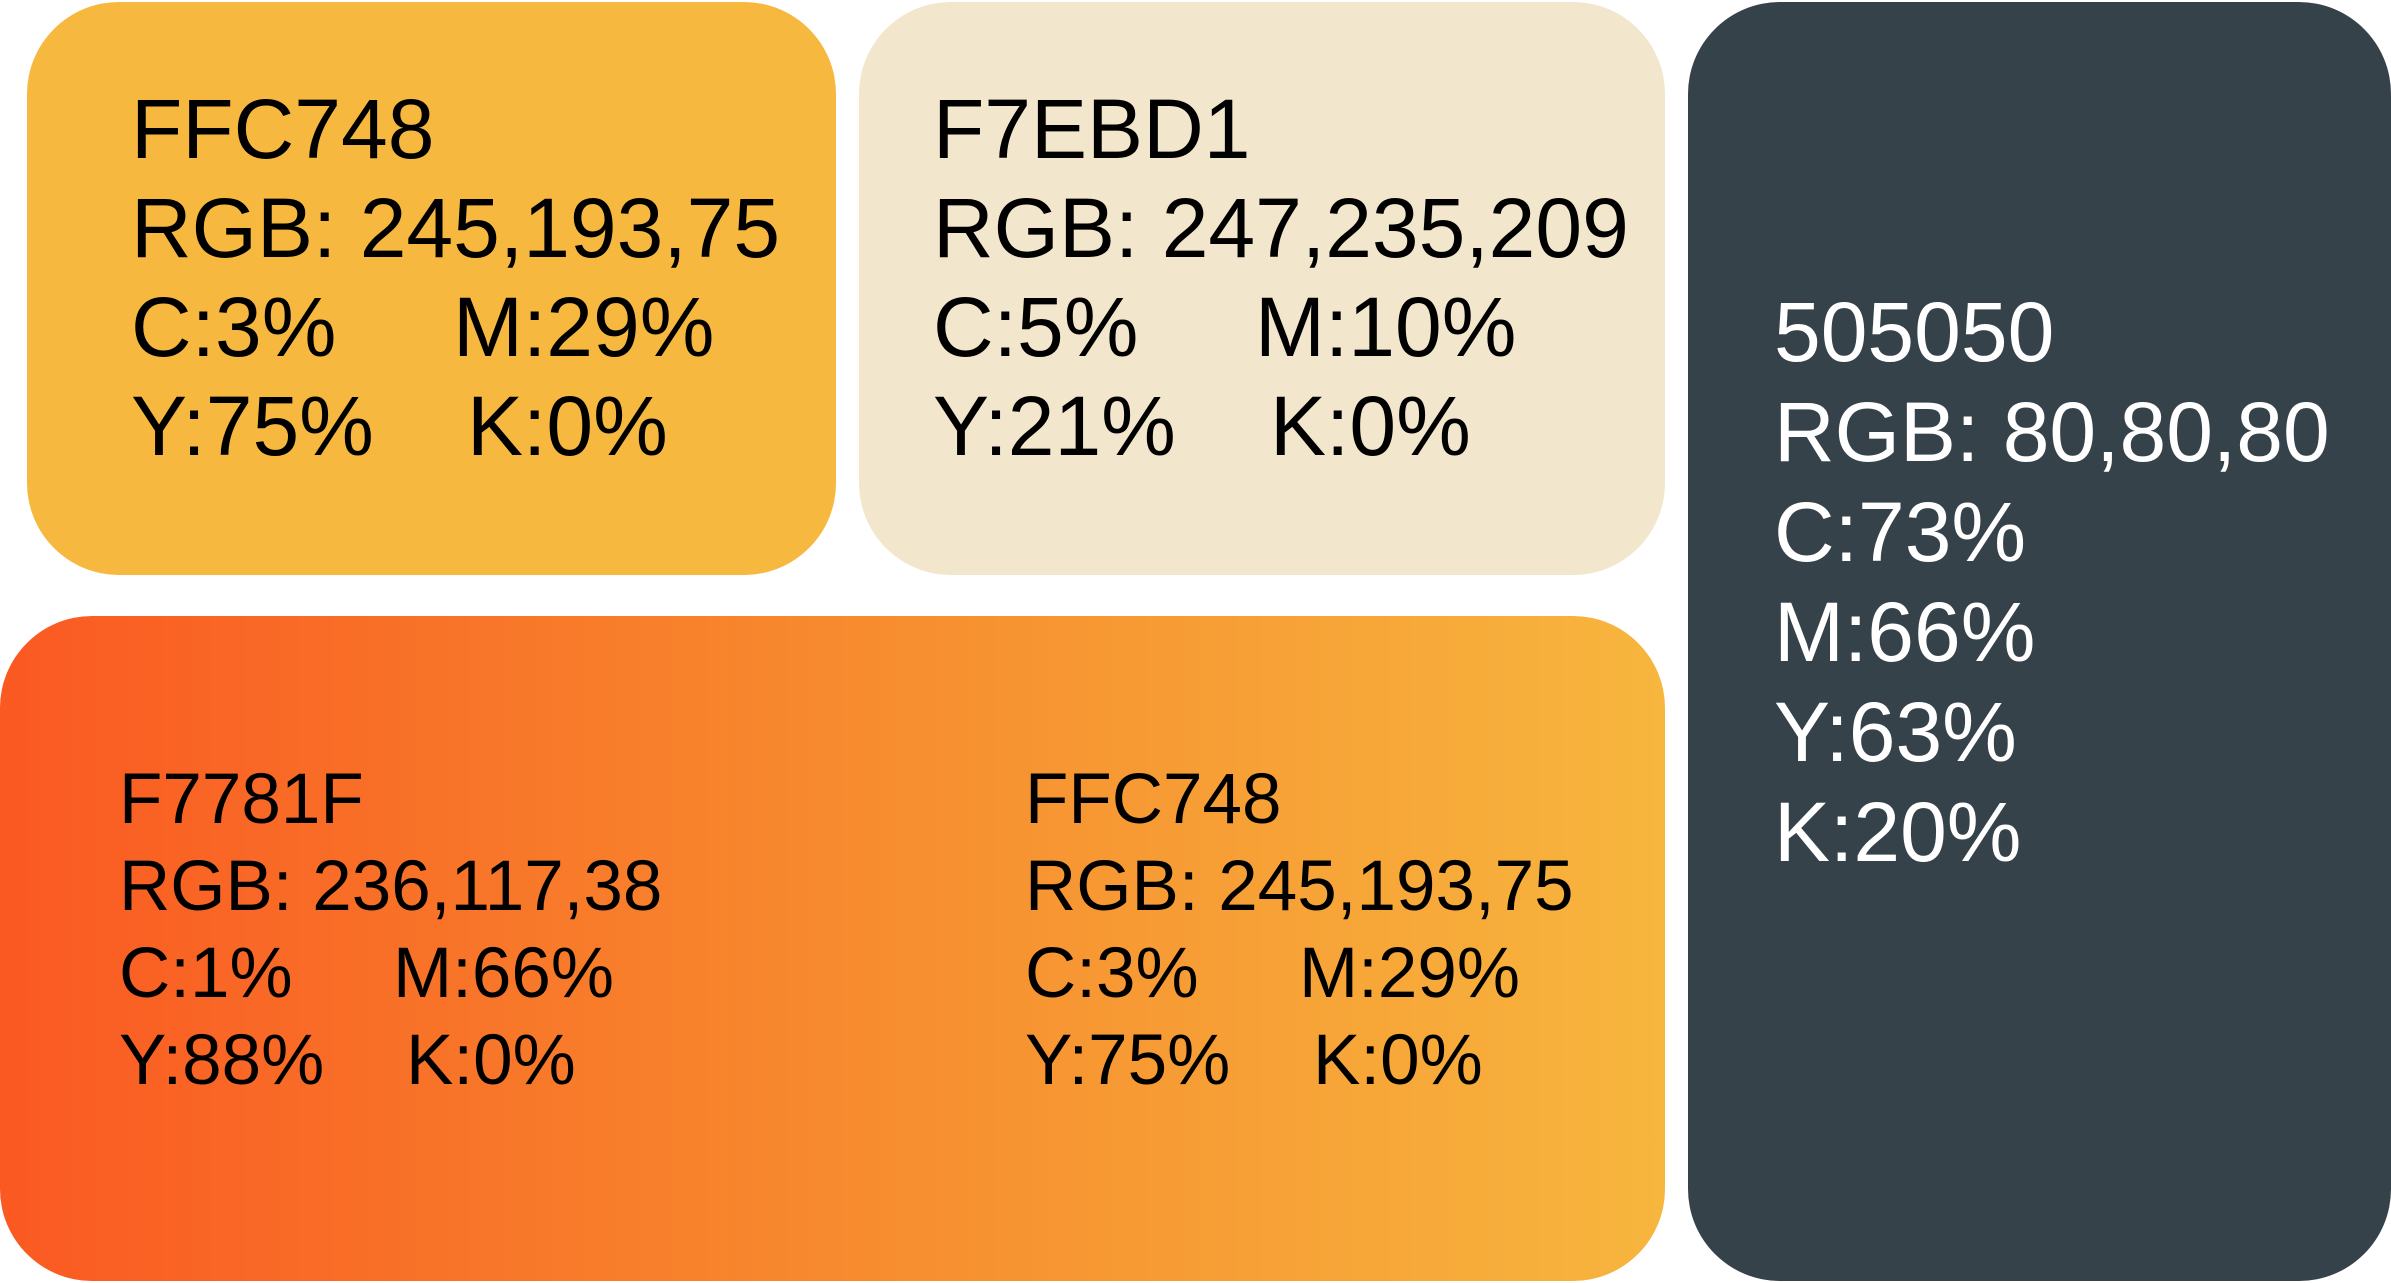  What do you see at coordinates (206, 973) in the screenshot?
I see `c-label: C:1%` at bounding box center [206, 973].